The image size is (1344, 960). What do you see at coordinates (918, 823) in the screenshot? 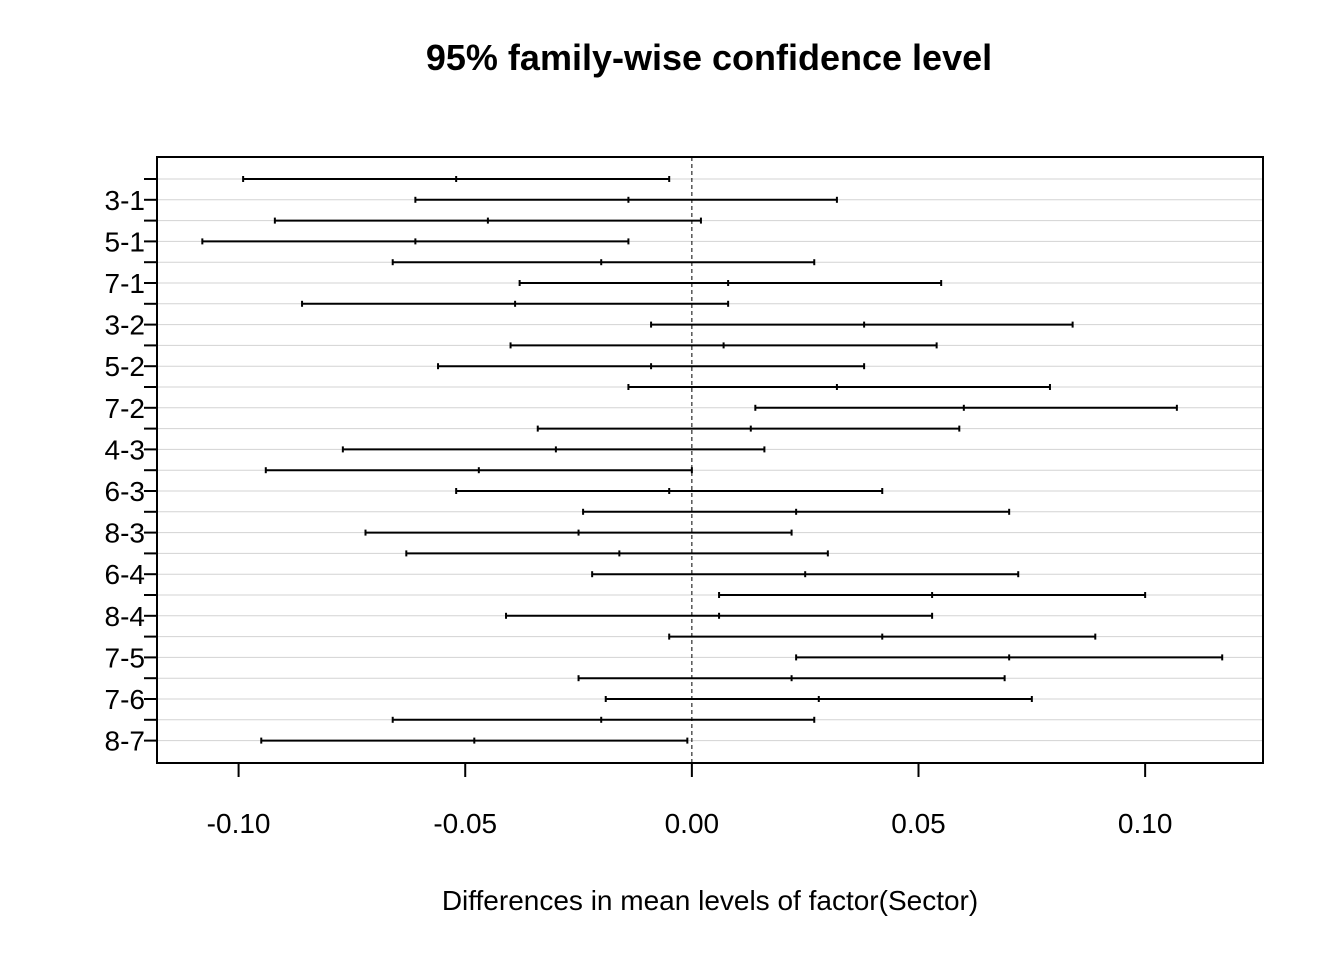
I see `x-tick-label: 0.05` at bounding box center [918, 823].